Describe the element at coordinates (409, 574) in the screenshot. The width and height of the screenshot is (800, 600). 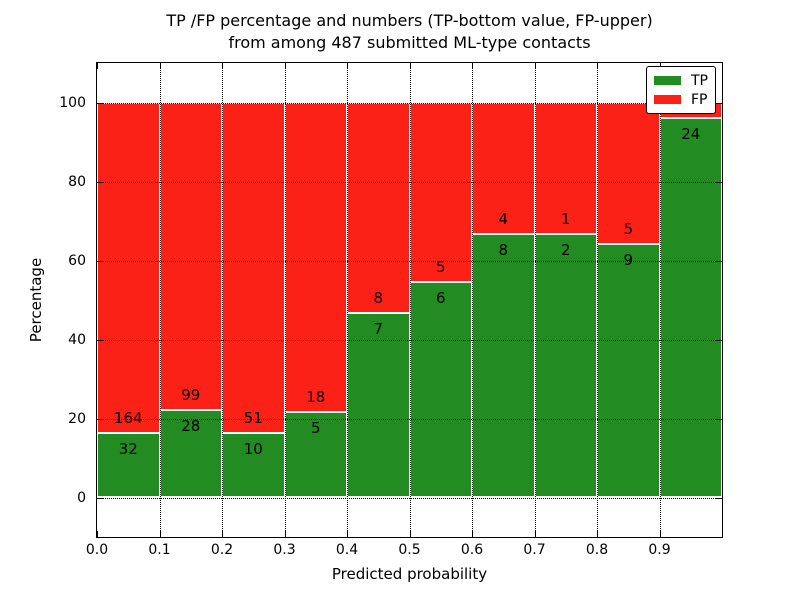
I see `x-axis-label: Predicted probability` at that location.